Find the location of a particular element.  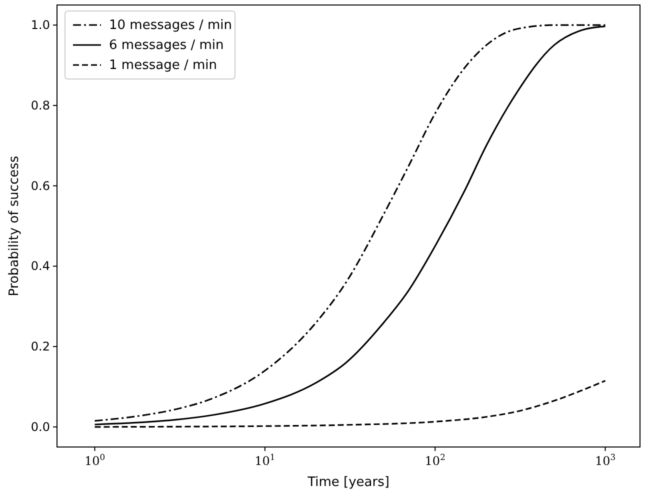

x-axis-title: Time [years] is located at coordinates (348, 482).